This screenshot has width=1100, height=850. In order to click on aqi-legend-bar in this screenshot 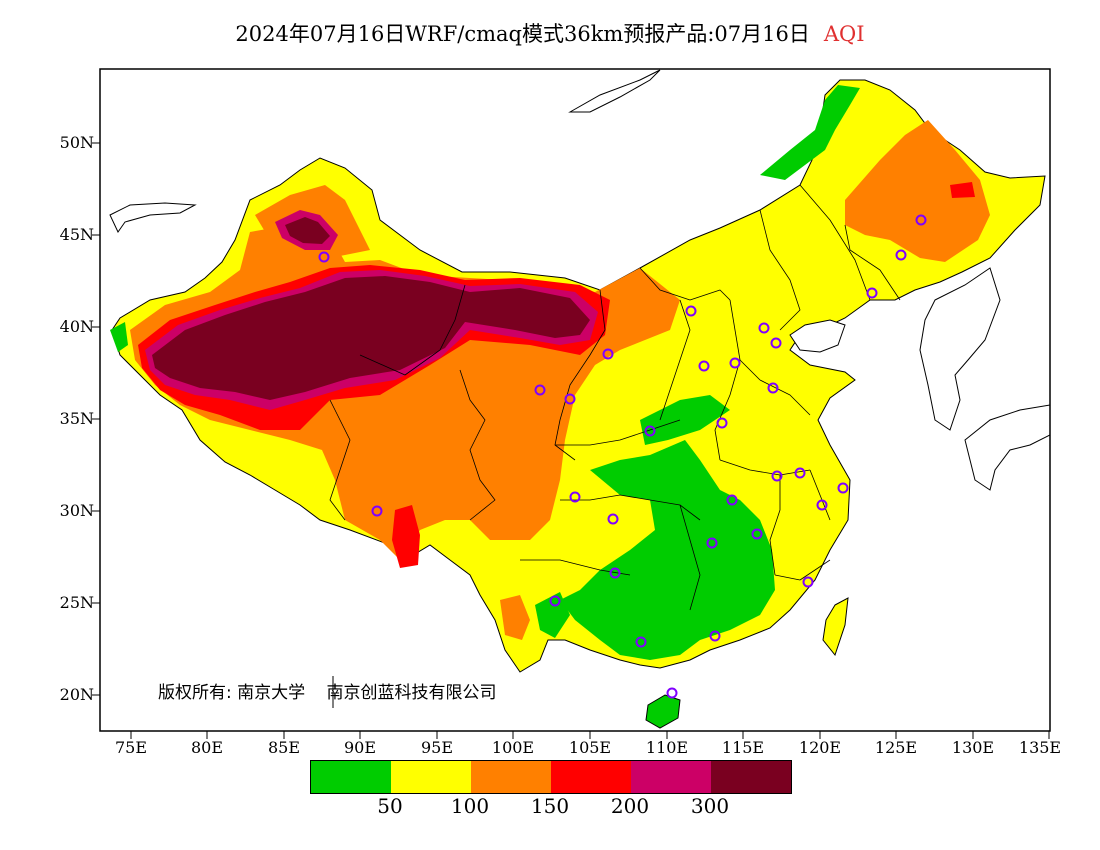, I will do `click(551, 777)`.